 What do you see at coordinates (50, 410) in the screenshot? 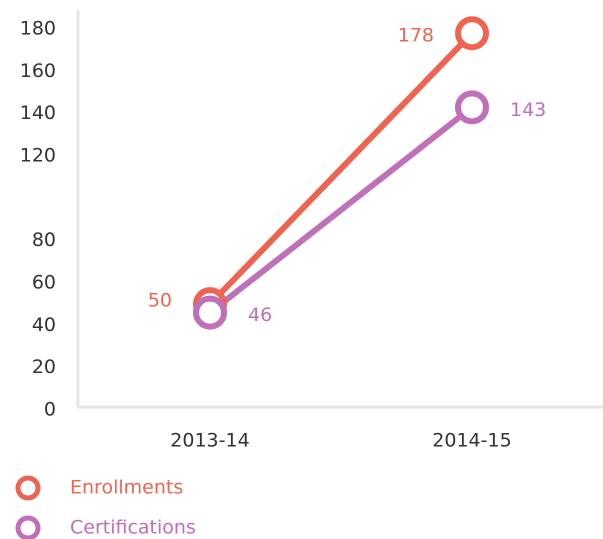
I see `y-tick-label: 0` at bounding box center [50, 410].